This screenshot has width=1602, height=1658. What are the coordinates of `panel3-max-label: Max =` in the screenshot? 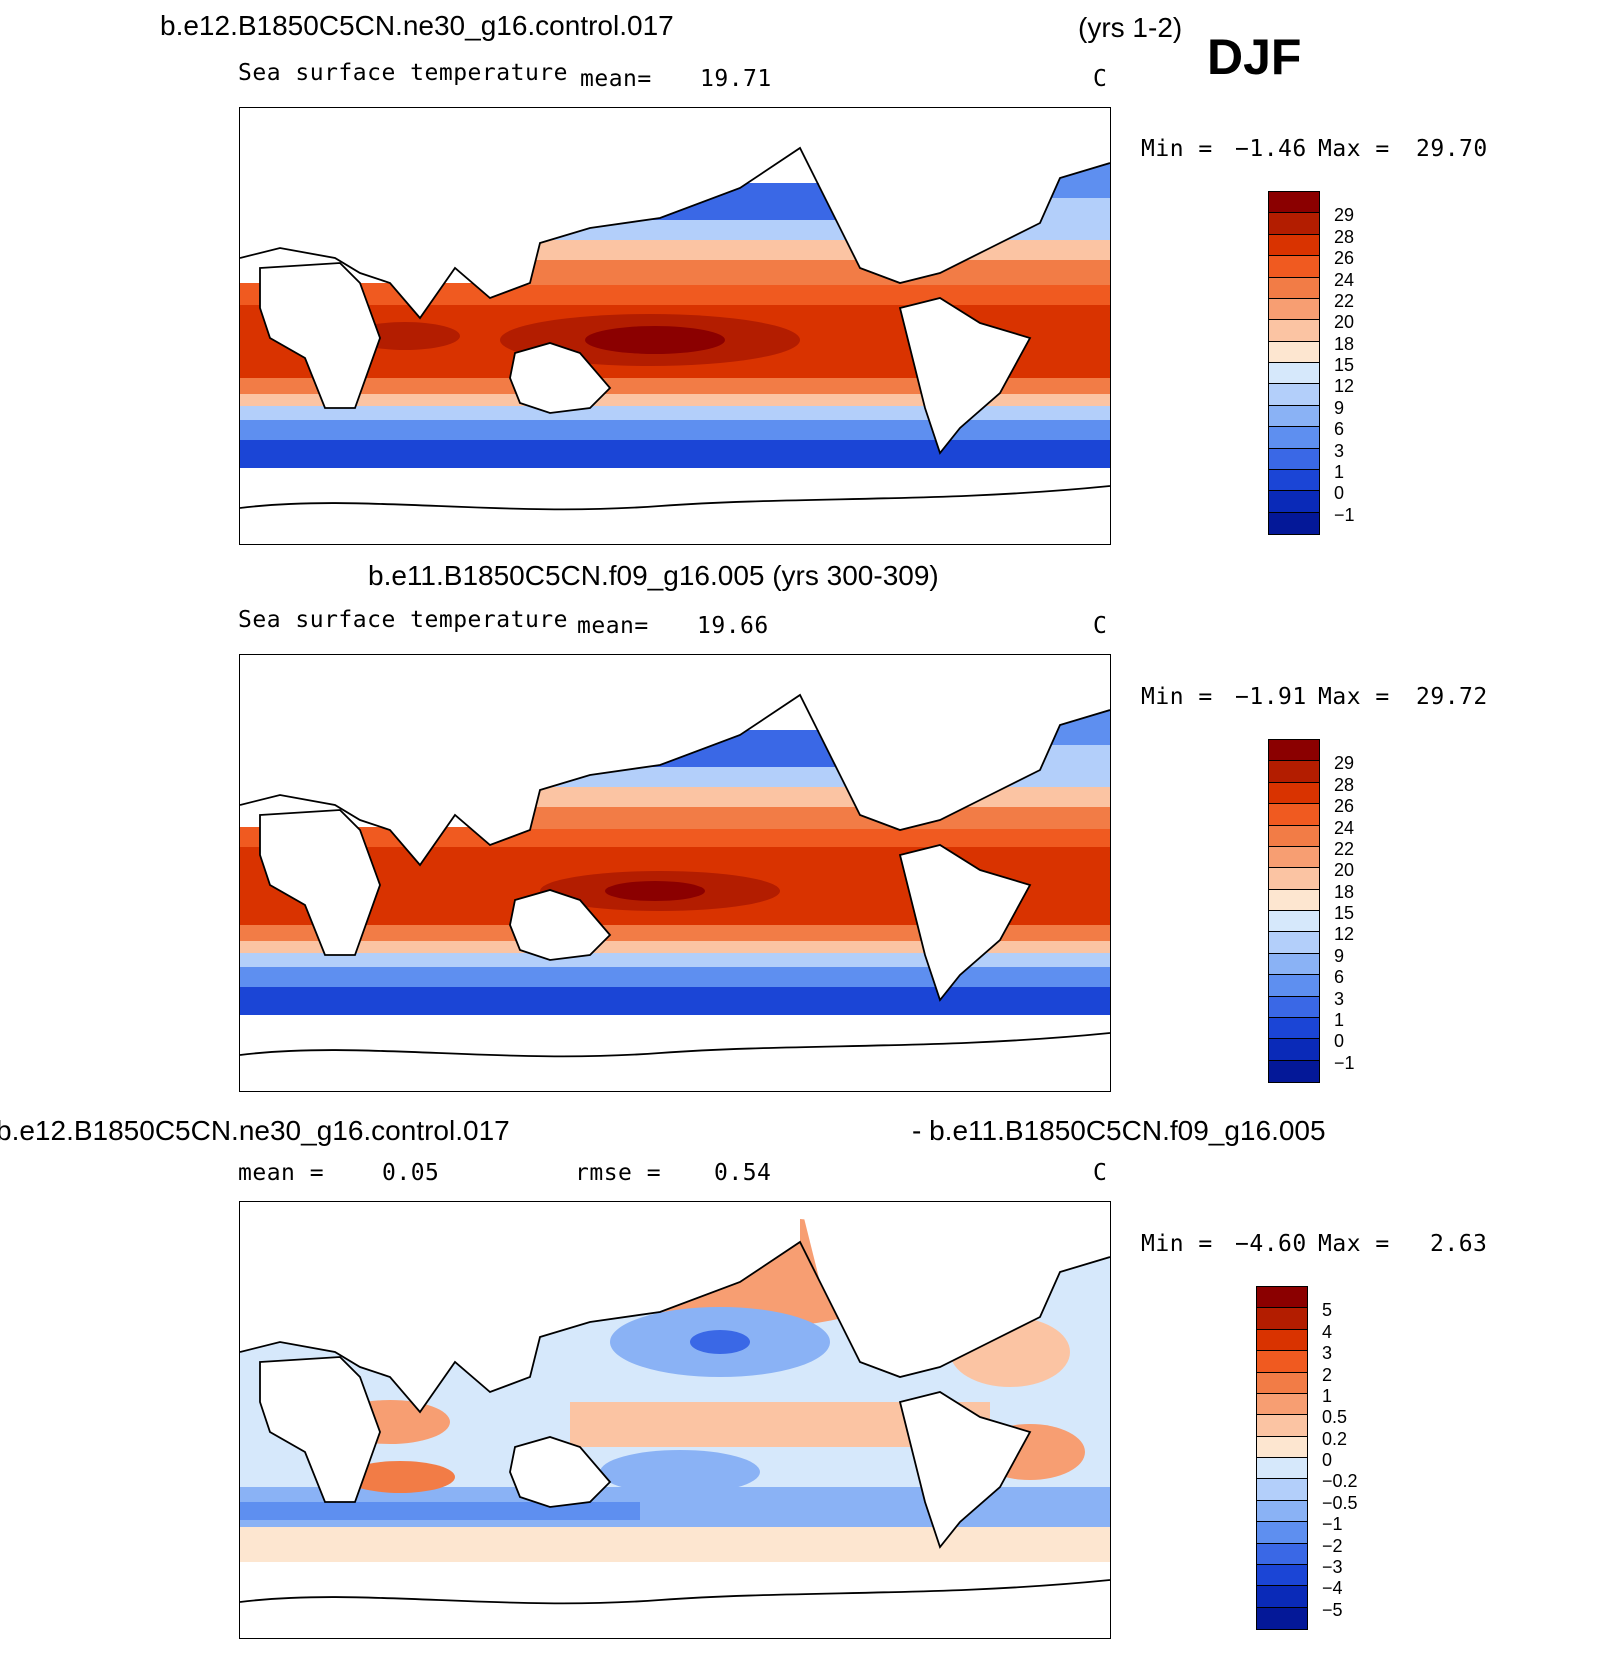 It's located at (1354, 1244).